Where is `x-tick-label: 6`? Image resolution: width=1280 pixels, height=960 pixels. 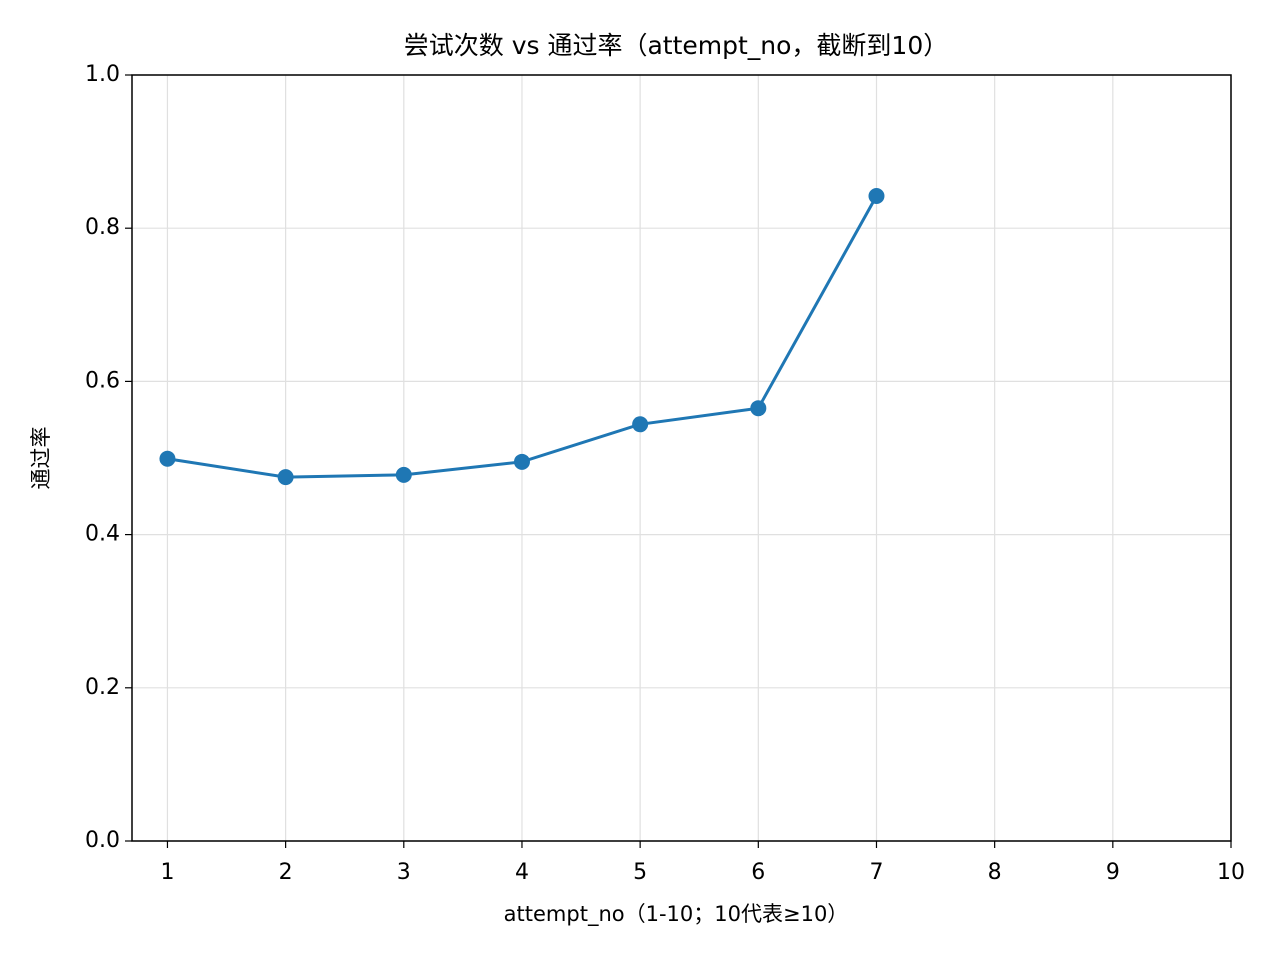
x-tick-label: 6 is located at coordinates (758, 872).